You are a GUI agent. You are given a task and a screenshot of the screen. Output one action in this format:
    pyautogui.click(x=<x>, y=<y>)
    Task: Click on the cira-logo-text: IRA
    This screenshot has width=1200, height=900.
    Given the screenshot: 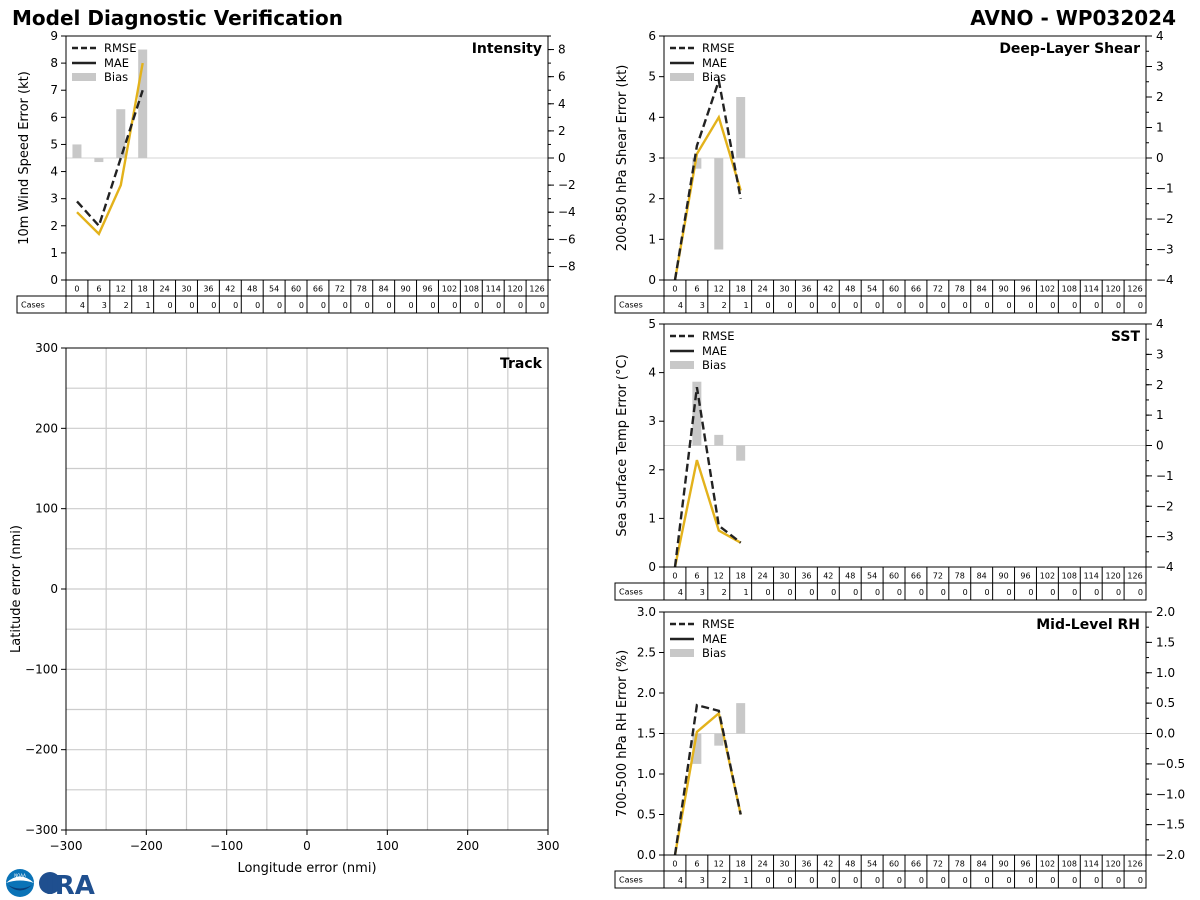 What is the action you would take?
    pyautogui.click(x=70, y=884)
    